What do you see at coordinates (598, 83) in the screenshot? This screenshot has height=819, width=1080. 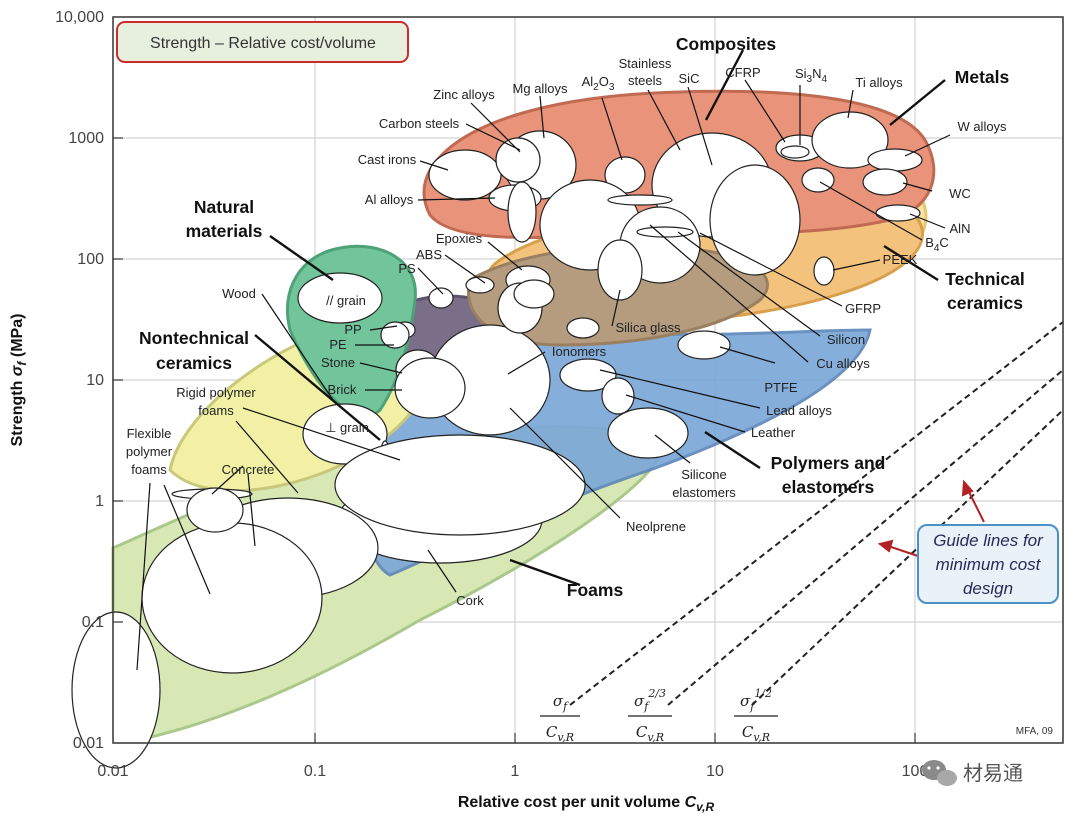 I see `label-al2o3: Al2O3` at bounding box center [598, 83].